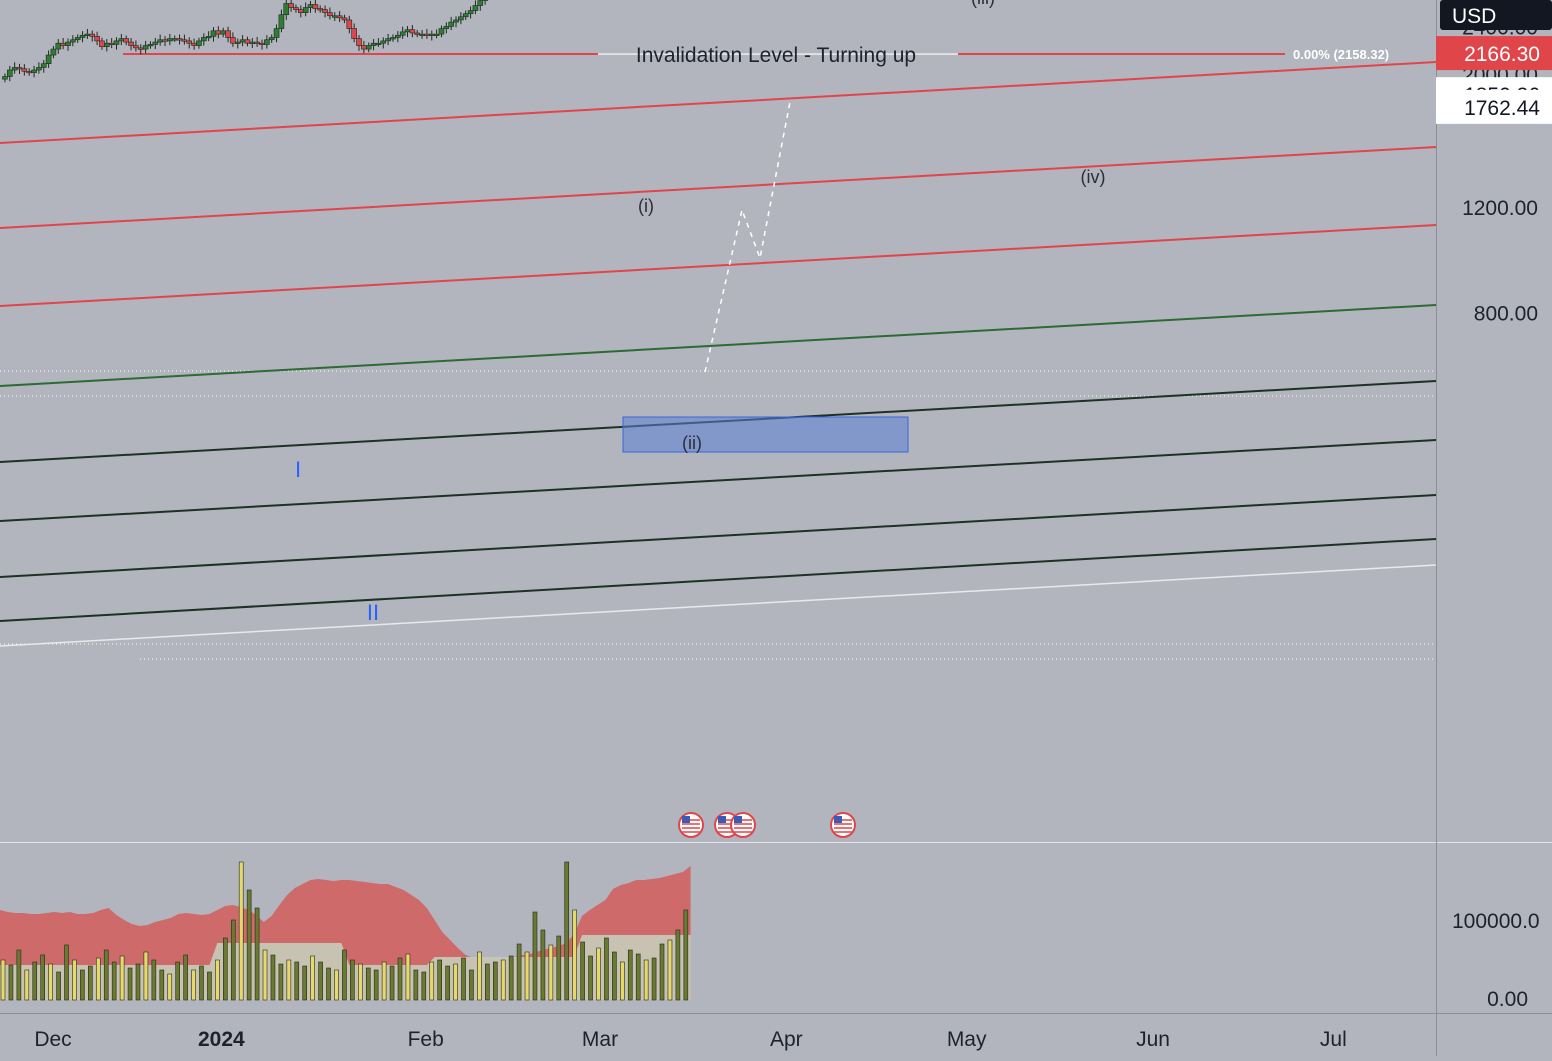 The width and height of the screenshot is (1552, 1061). Describe the element at coordinates (1502, 108) in the screenshot. I see `price-tag-label: 1762.44` at that location.